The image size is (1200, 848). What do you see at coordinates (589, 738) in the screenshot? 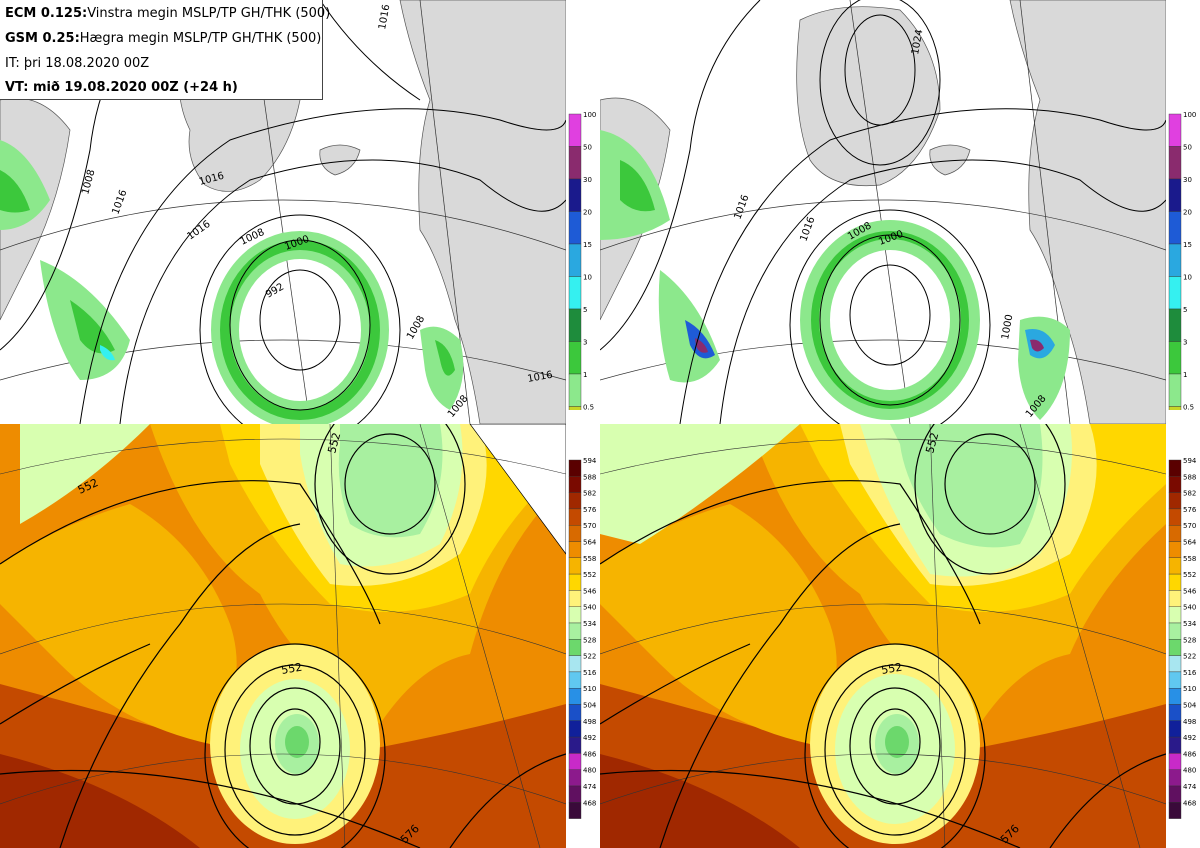
I see `colorbar-label: 492` at bounding box center [589, 738].